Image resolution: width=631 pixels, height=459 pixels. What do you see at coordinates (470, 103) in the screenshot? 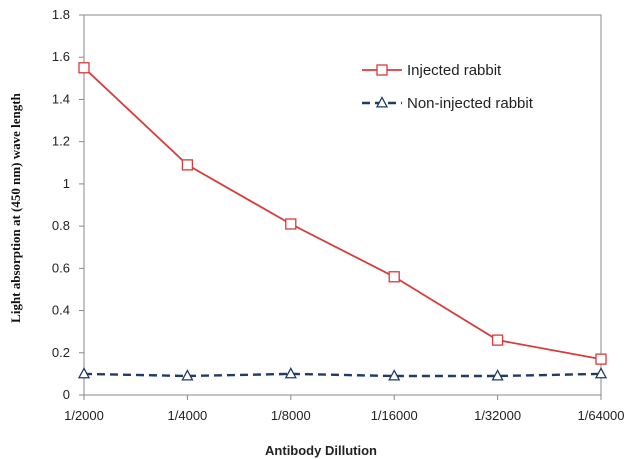
I see `legend-label: Non-injected rabbit` at bounding box center [470, 103].